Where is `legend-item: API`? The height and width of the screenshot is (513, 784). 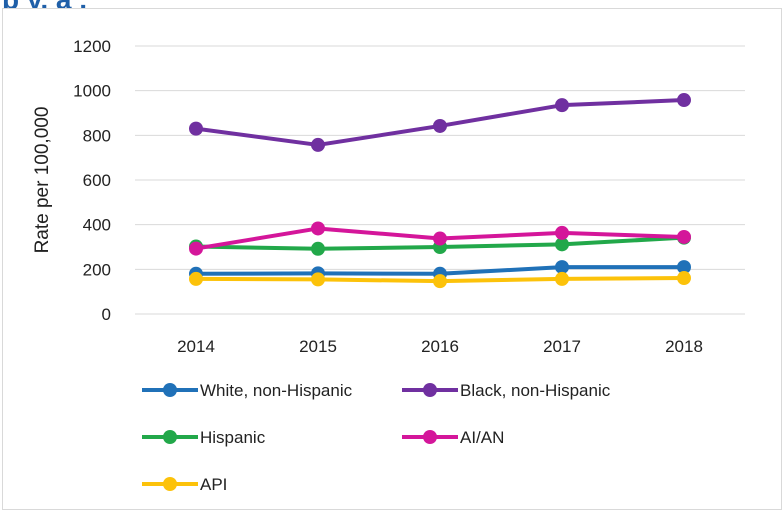
legend-item: API is located at coordinates (184, 484).